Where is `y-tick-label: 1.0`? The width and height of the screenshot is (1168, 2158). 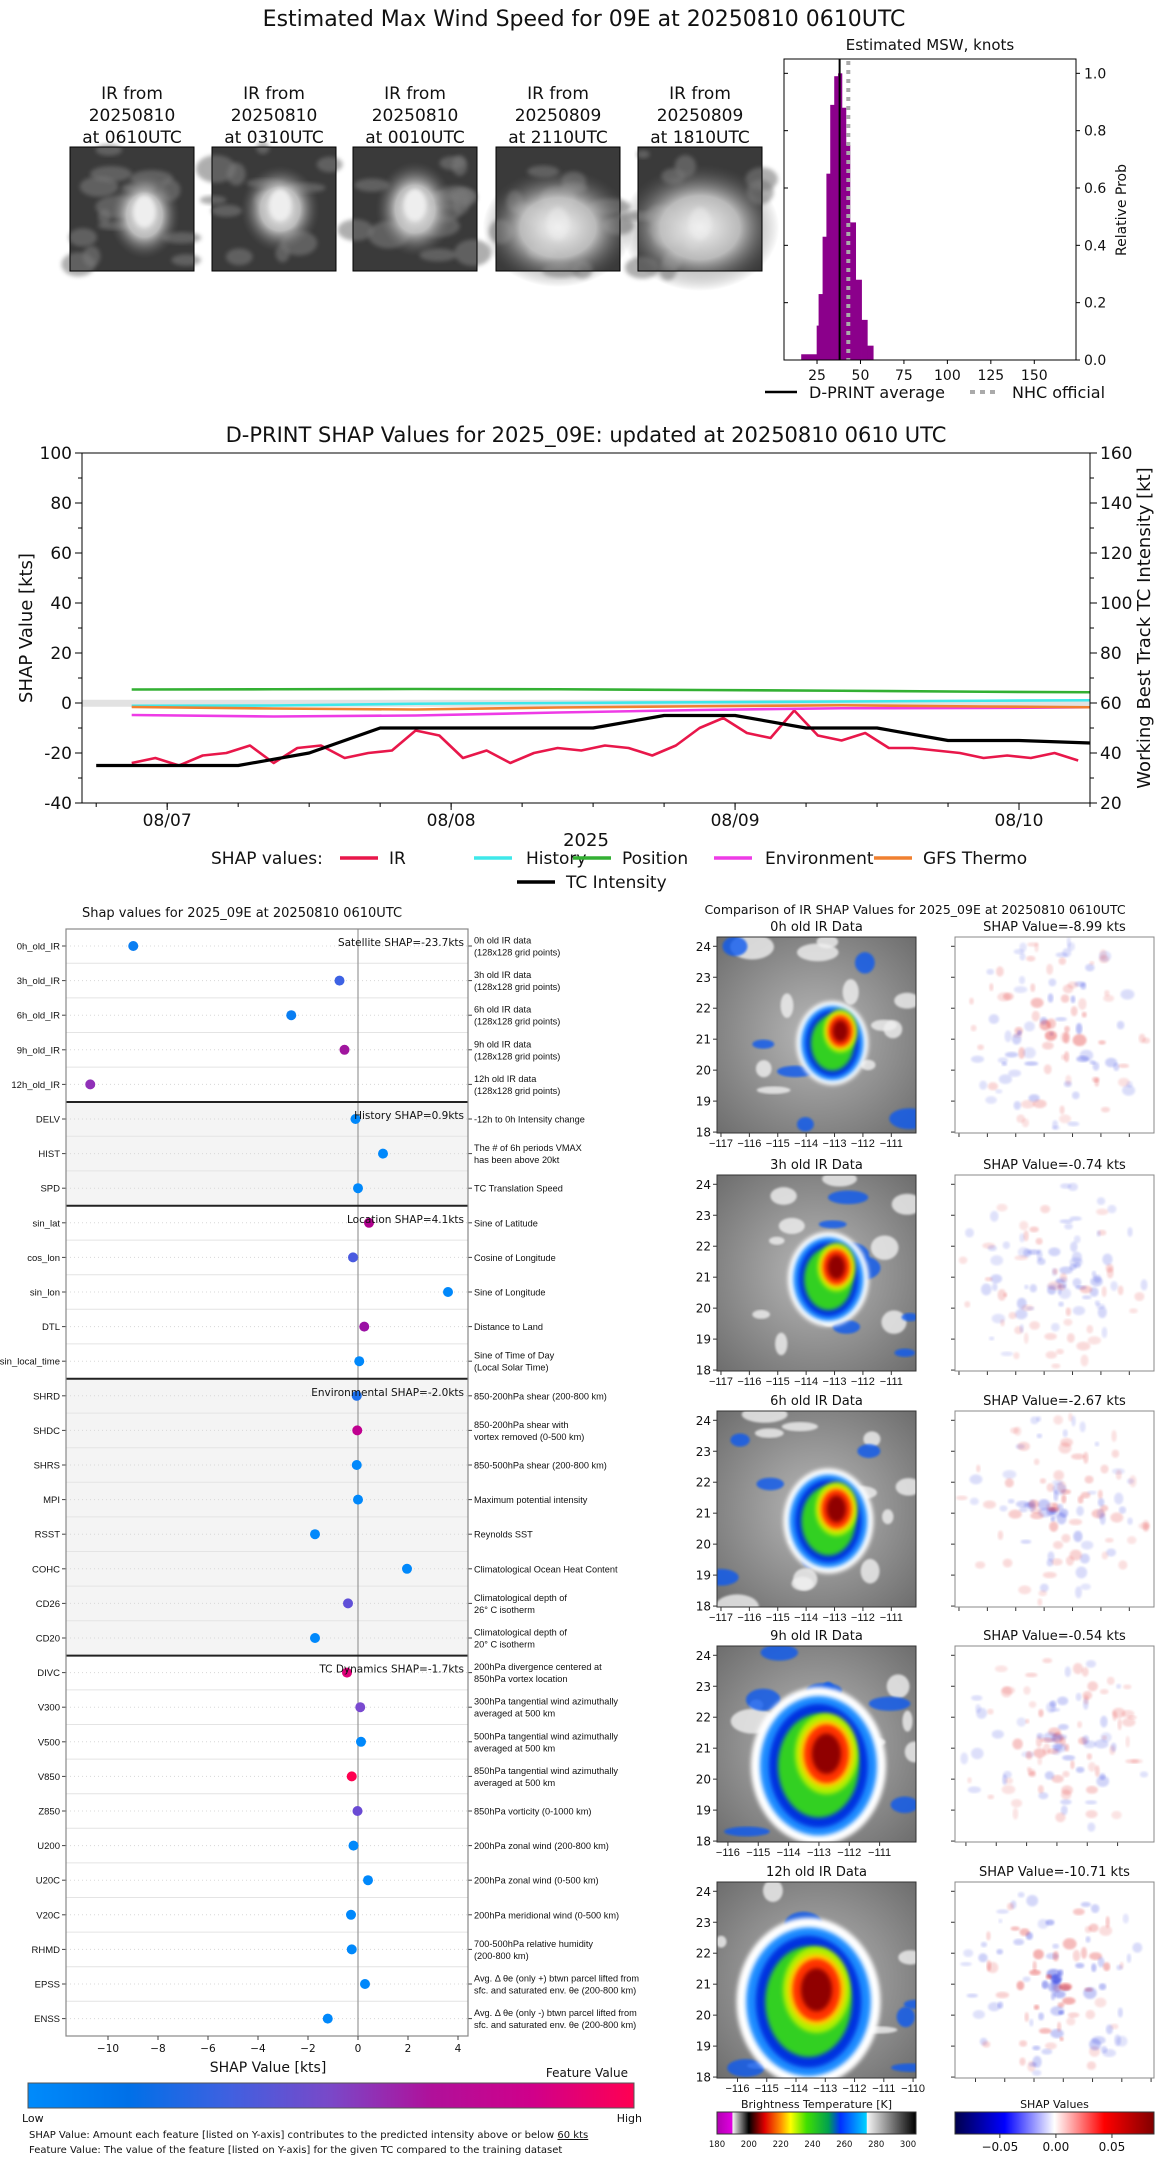
y-tick-label: 1.0 is located at coordinates (1095, 74).